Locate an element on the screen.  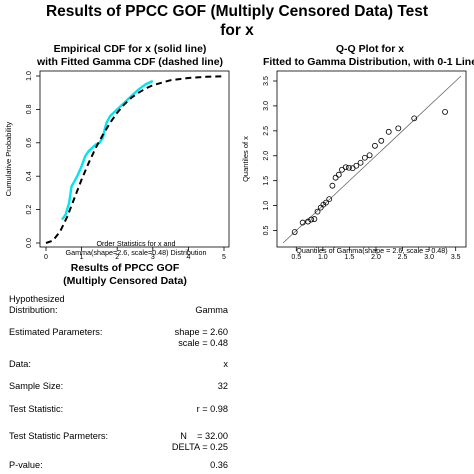
qq-x-tick-label: 1.5 is located at coordinates (350, 257).